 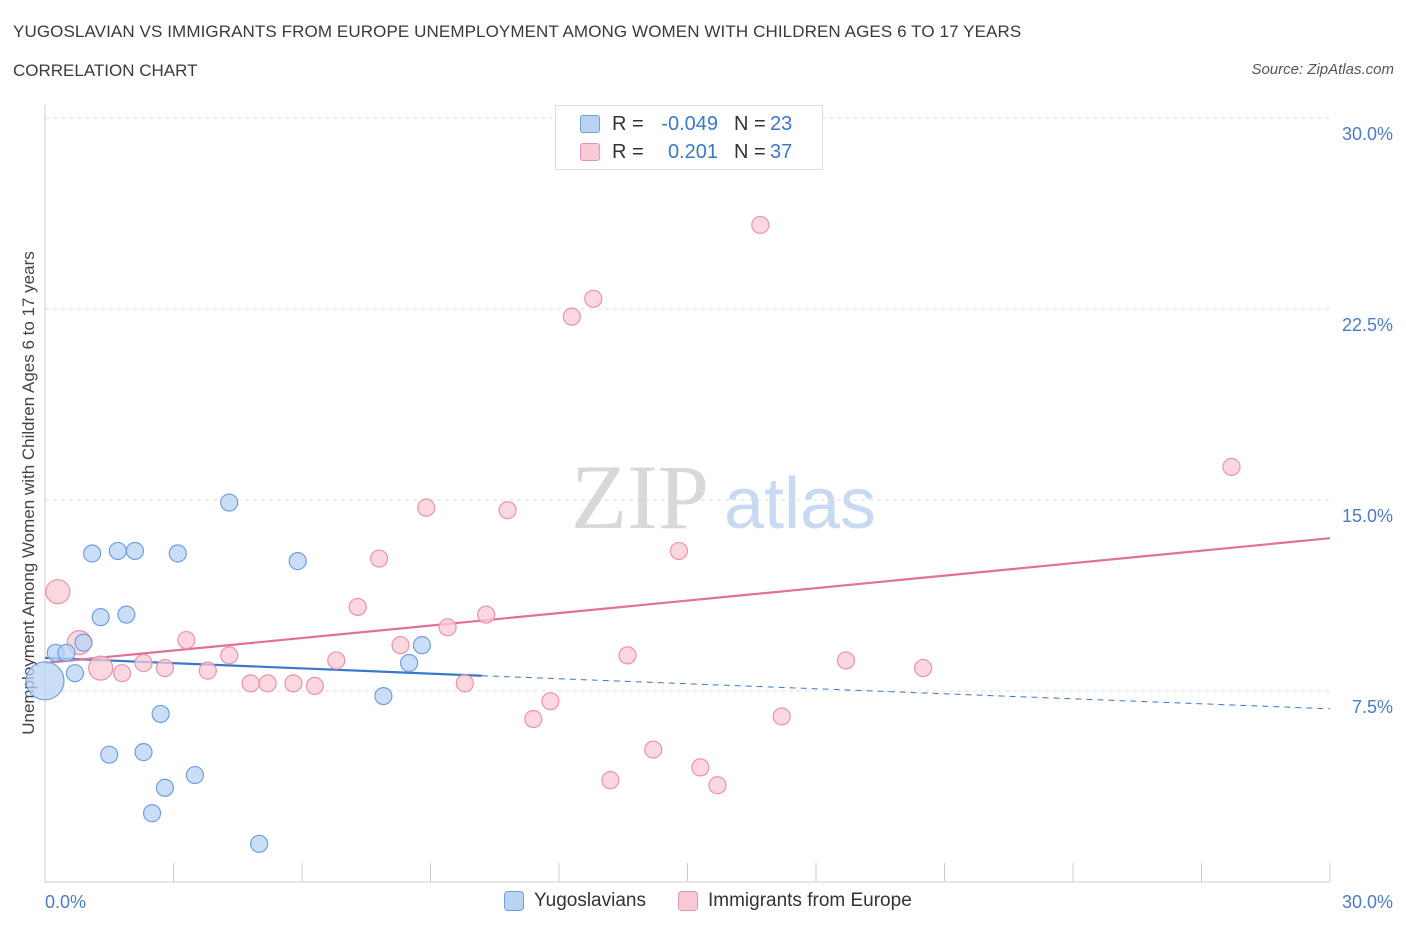 What do you see at coordinates (800, 504) in the screenshot?
I see `watermark-atlas: atlas` at bounding box center [800, 504].